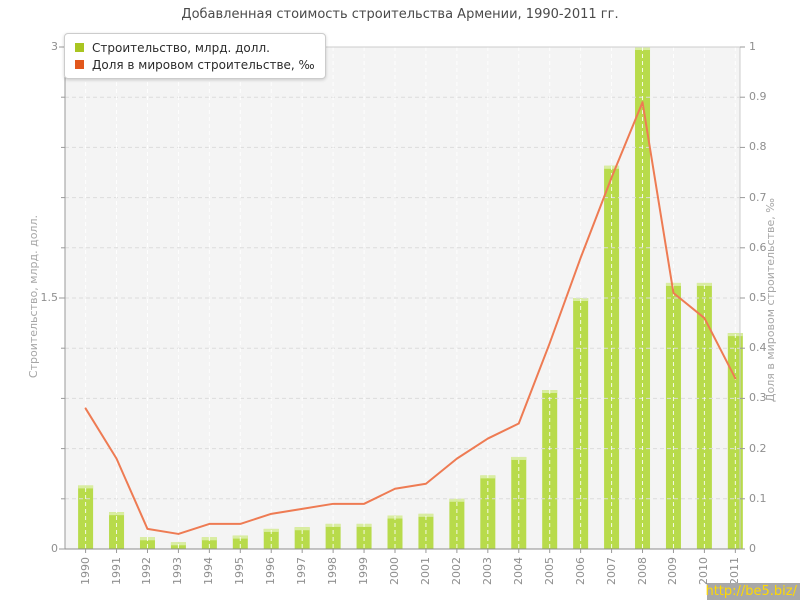 The width and height of the screenshot is (800, 600). What do you see at coordinates (758, 348) in the screenshot?
I see `y-tick-label-right: 0.4` at bounding box center [758, 348].